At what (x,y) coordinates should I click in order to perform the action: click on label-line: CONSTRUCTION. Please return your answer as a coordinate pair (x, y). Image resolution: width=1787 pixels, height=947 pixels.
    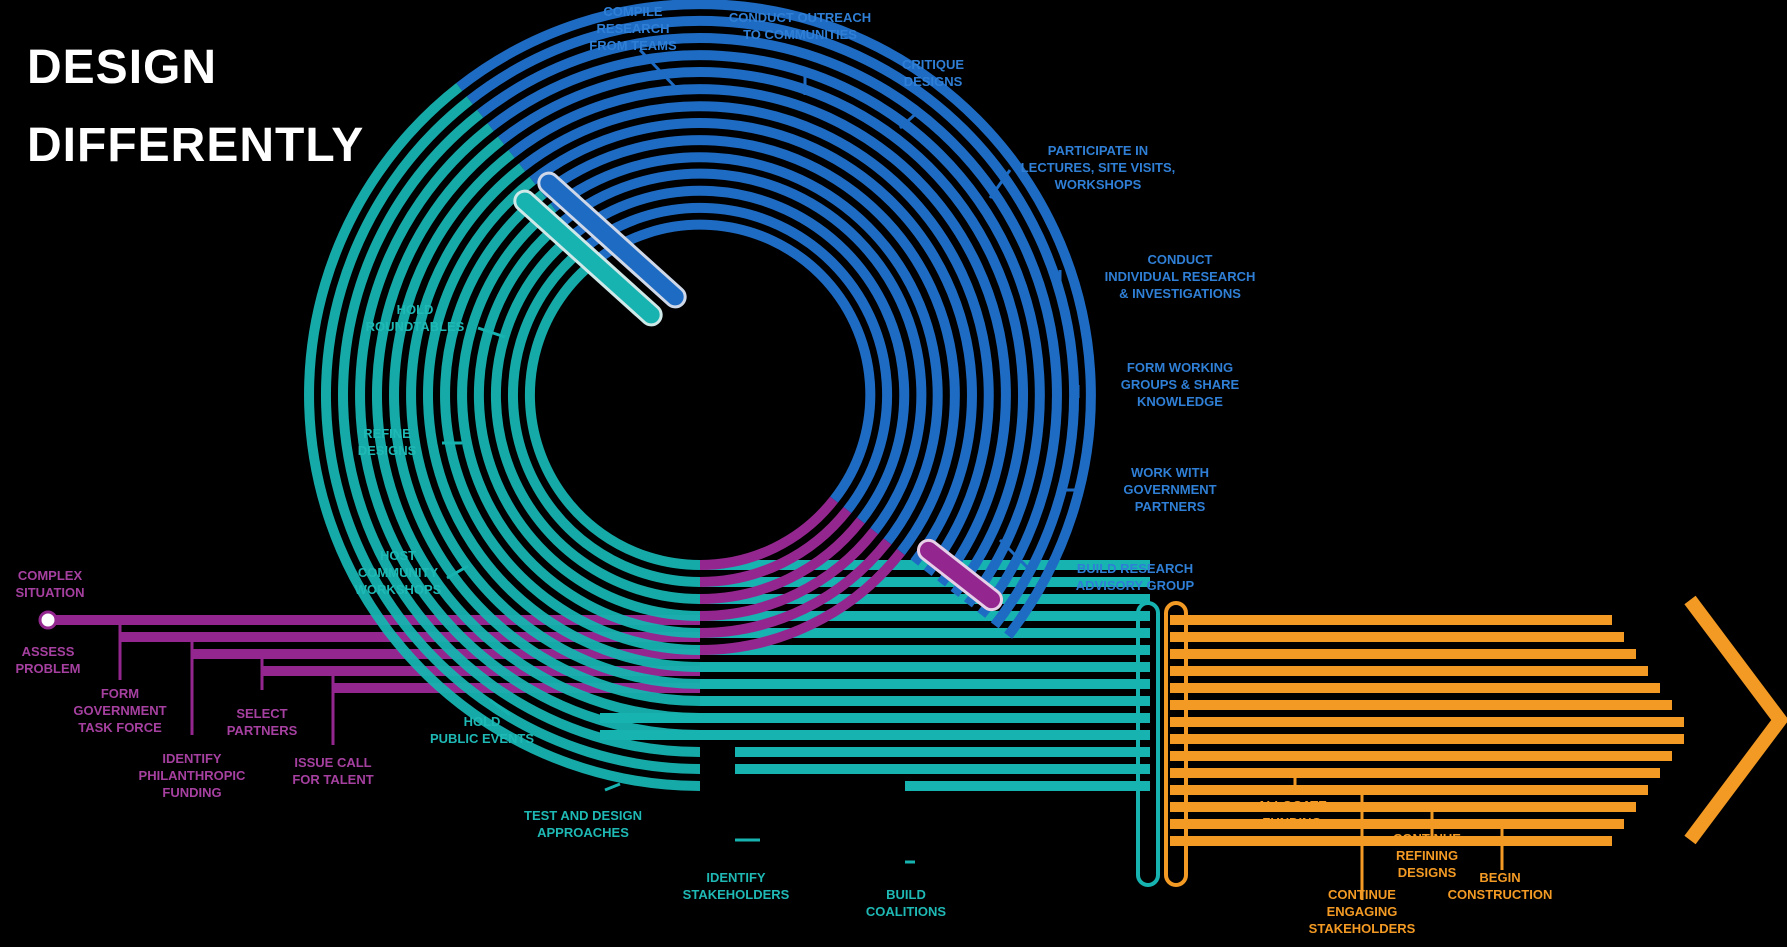
    Looking at the image, I should click on (1500, 894).